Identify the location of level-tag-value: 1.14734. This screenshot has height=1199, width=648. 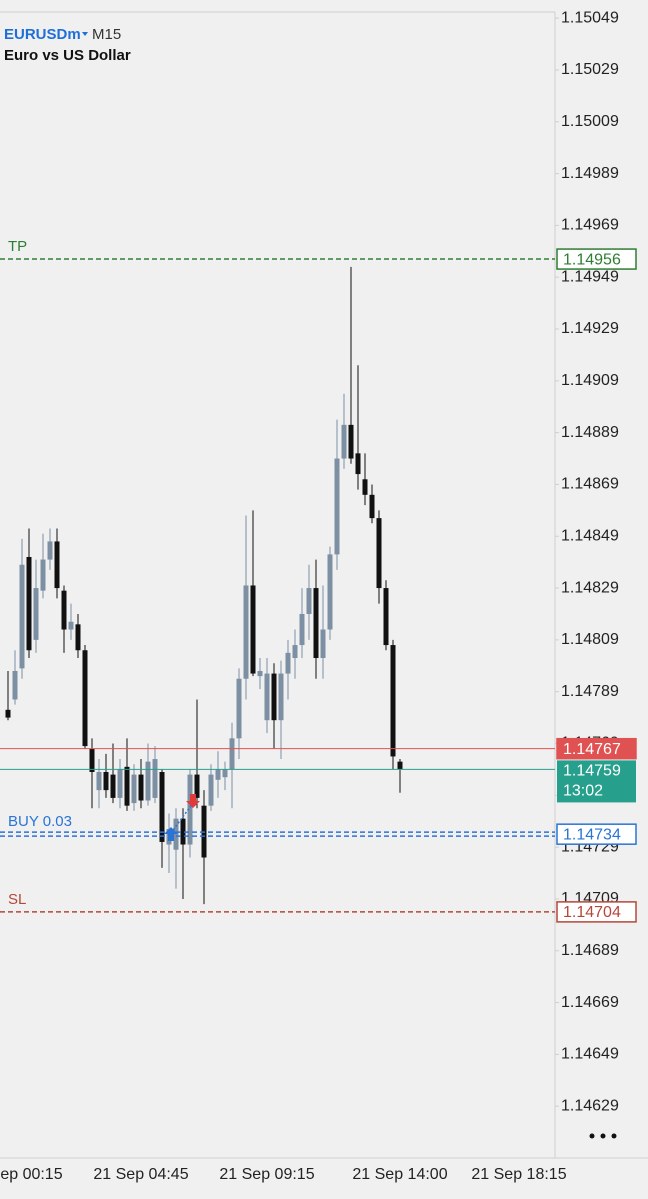
(592, 834).